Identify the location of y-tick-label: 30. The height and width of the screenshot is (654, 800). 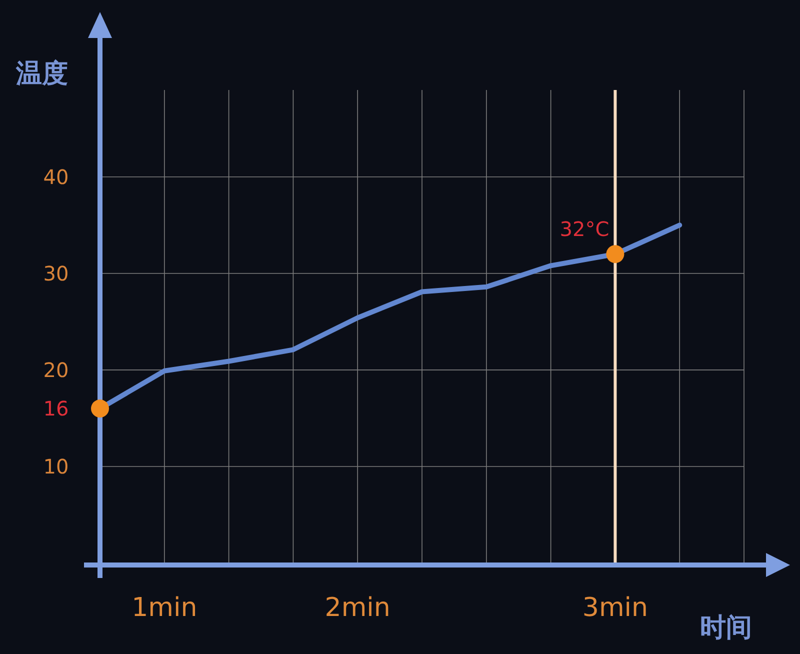
(56, 273).